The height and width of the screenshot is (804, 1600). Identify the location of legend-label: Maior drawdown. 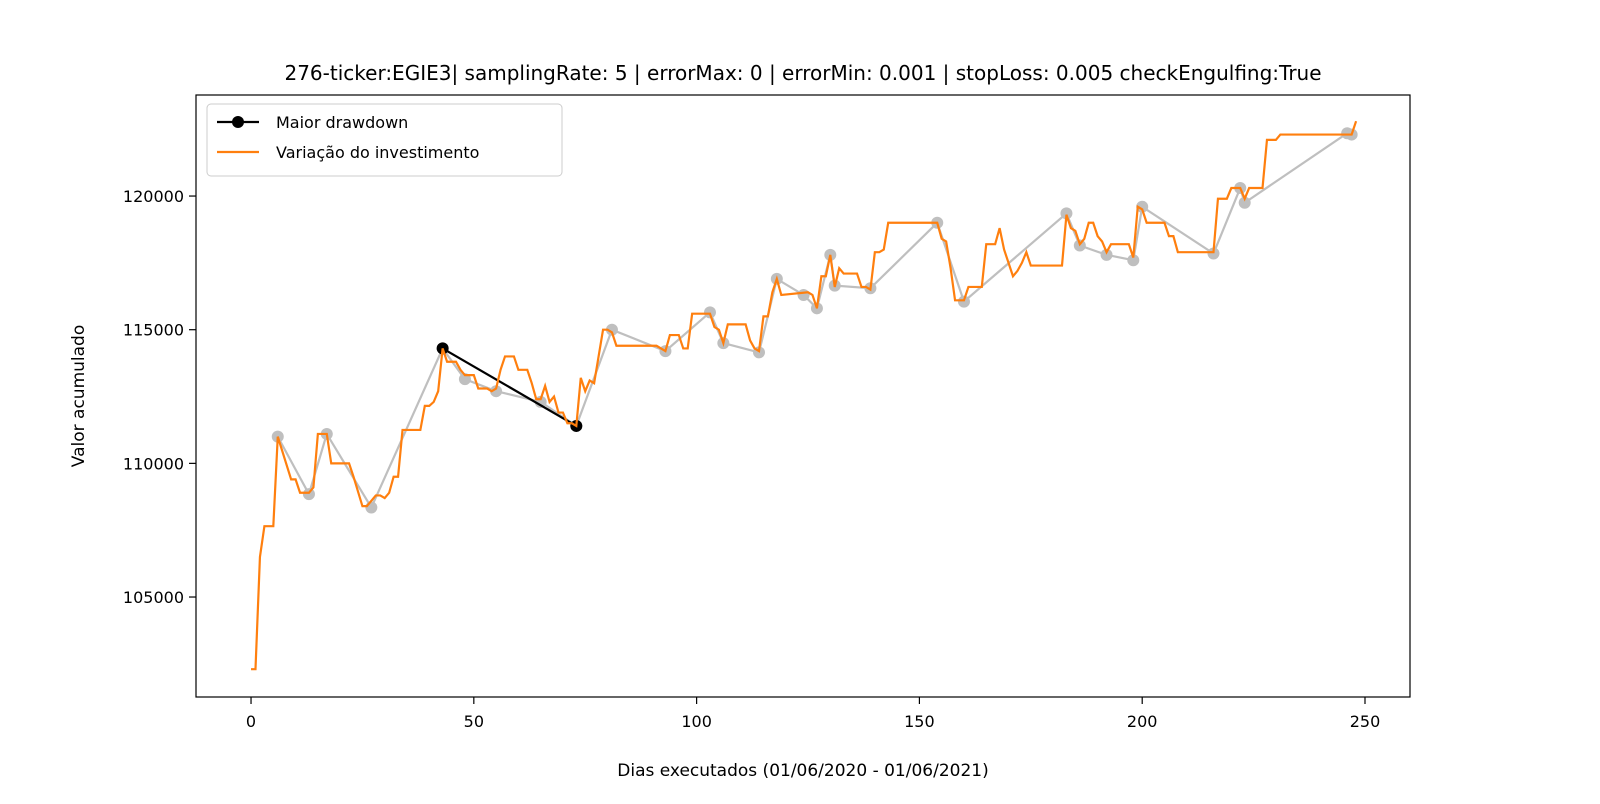
(342, 122).